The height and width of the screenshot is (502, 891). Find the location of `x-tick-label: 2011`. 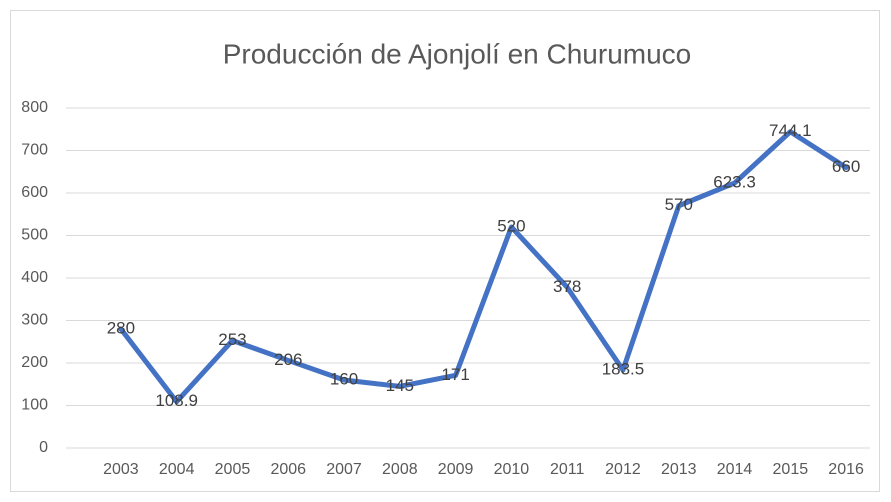

x-tick-label: 2011 is located at coordinates (567, 469).